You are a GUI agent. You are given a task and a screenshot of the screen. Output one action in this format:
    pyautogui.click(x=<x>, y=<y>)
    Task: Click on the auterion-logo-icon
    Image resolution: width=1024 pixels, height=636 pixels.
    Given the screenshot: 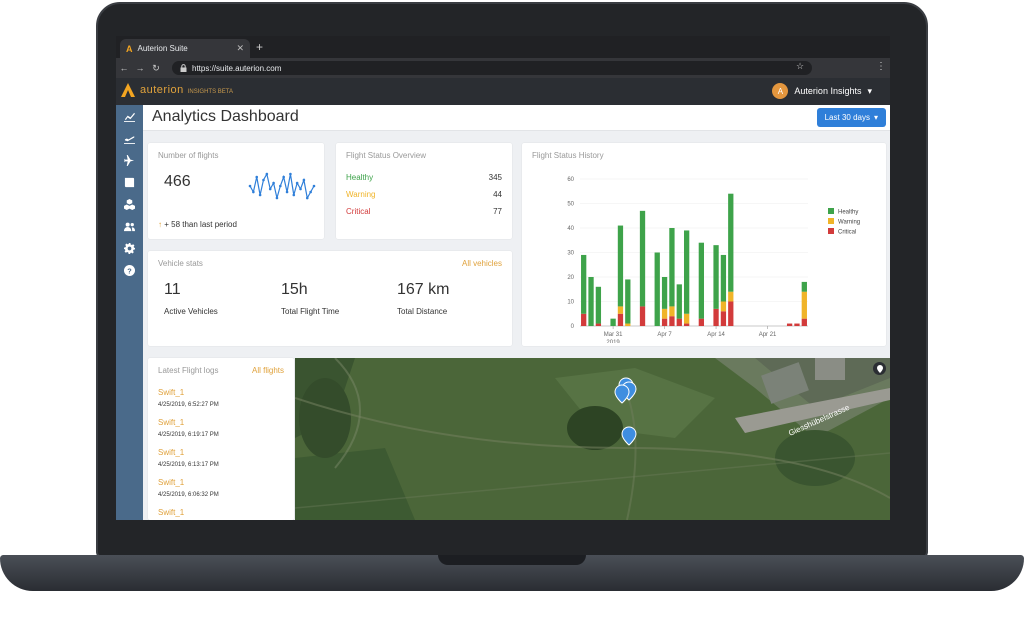 What is the action you would take?
    pyautogui.click(x=128, y=90)
    